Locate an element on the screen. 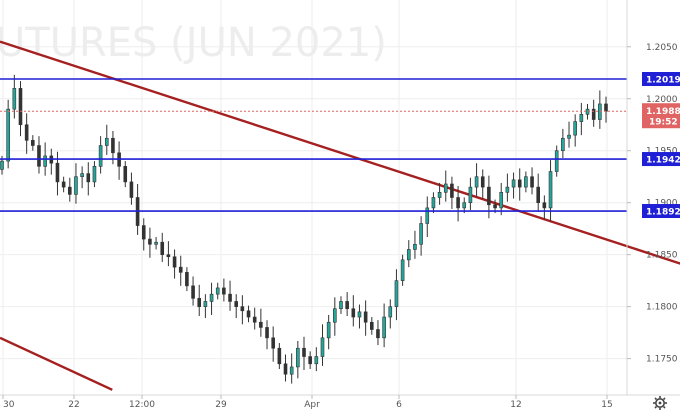 The height and width of the screenshot is (415, 680). current-price-badge is located at coordinates (661, 116).